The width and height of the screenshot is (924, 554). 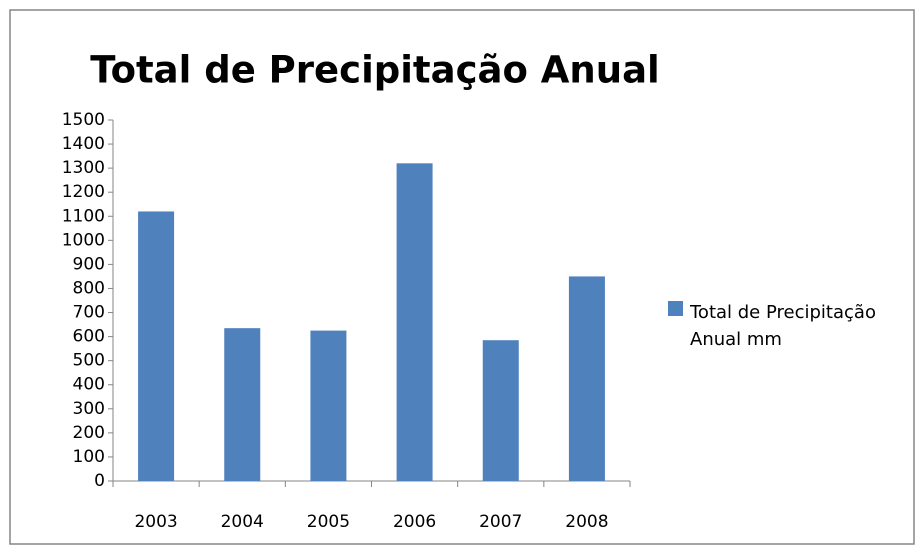 I want to click on y-tick-label: 1100, so click(x=83, y=216).